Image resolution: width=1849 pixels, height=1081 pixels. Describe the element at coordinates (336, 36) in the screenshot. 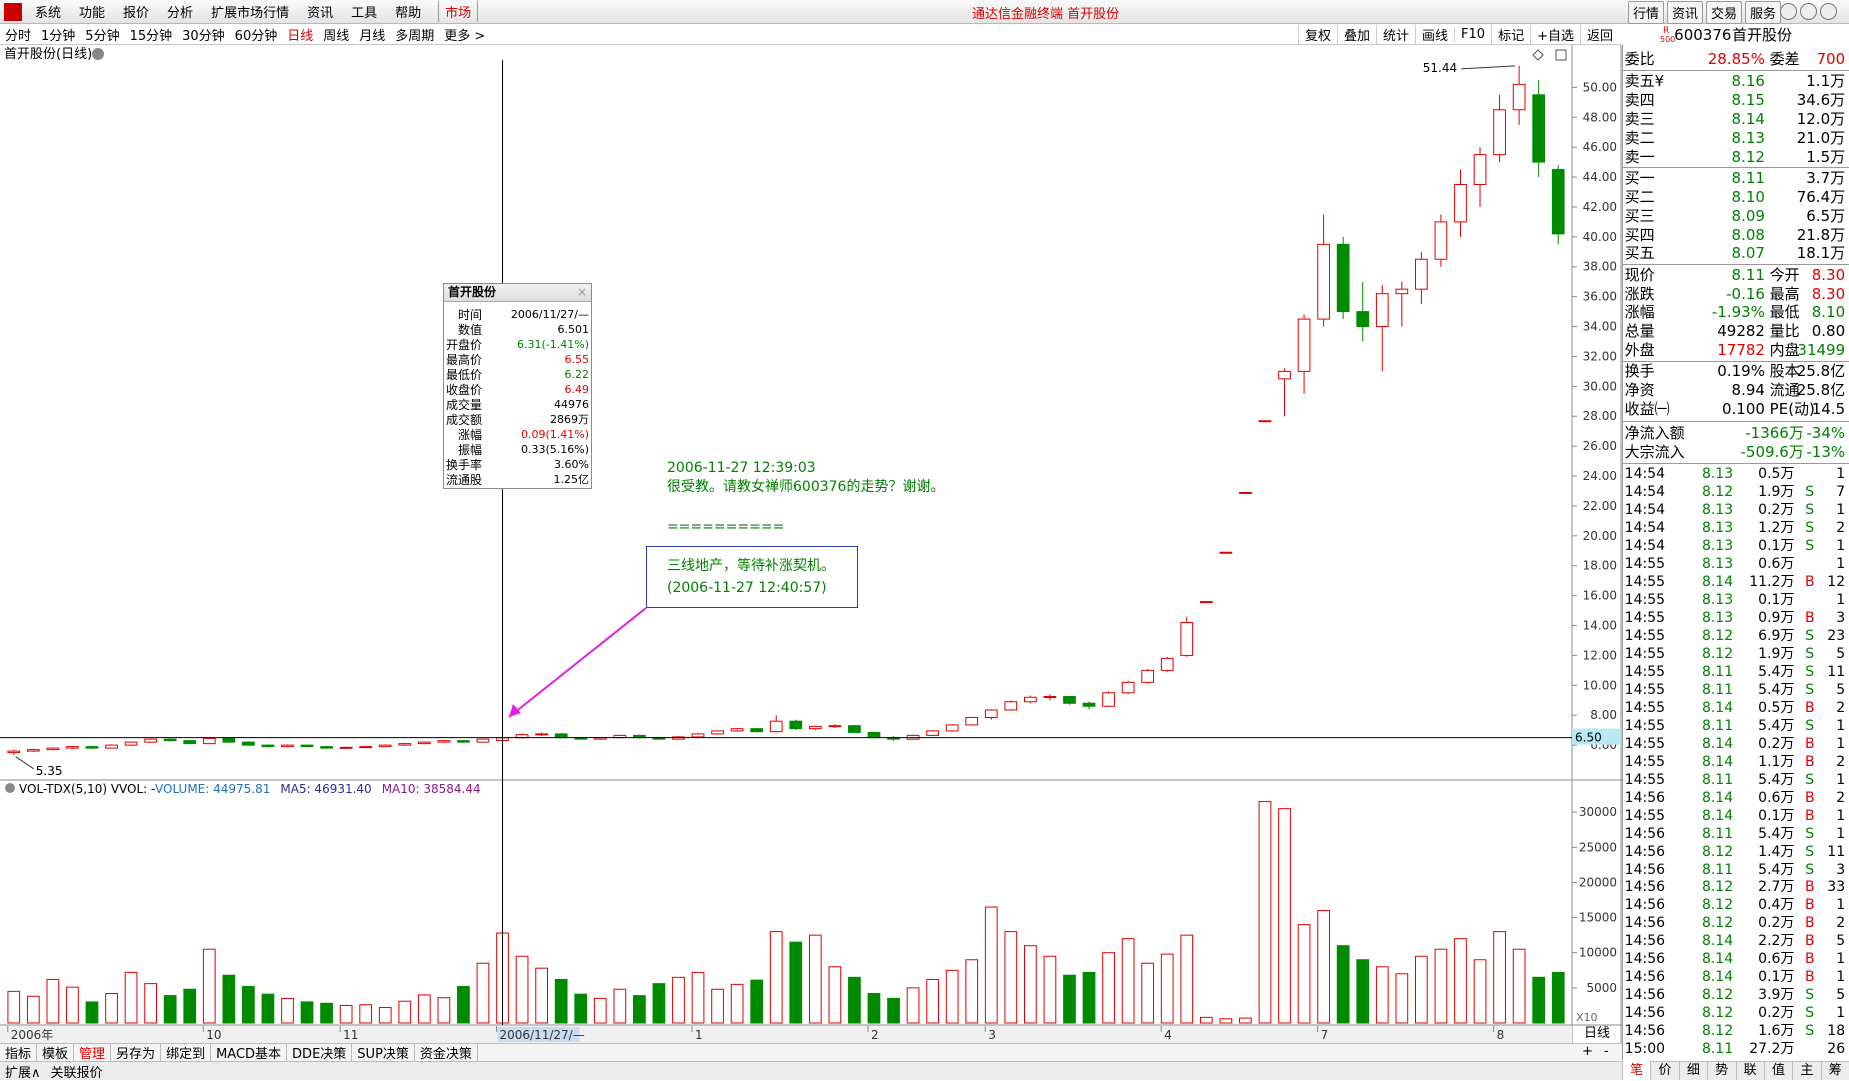

I see `period-tab: 周线` at that location.